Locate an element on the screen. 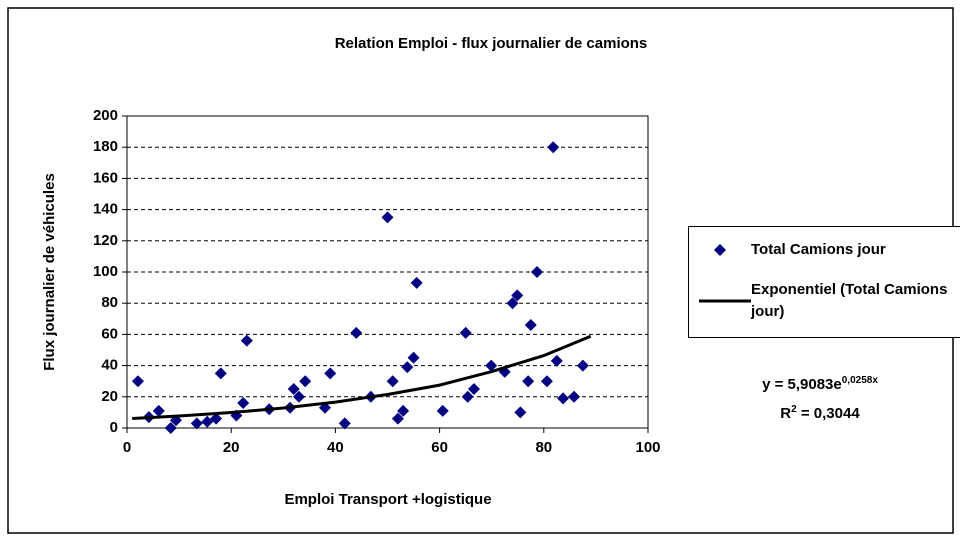  y-tick-label: 100 is located at coordinates (105, 271).